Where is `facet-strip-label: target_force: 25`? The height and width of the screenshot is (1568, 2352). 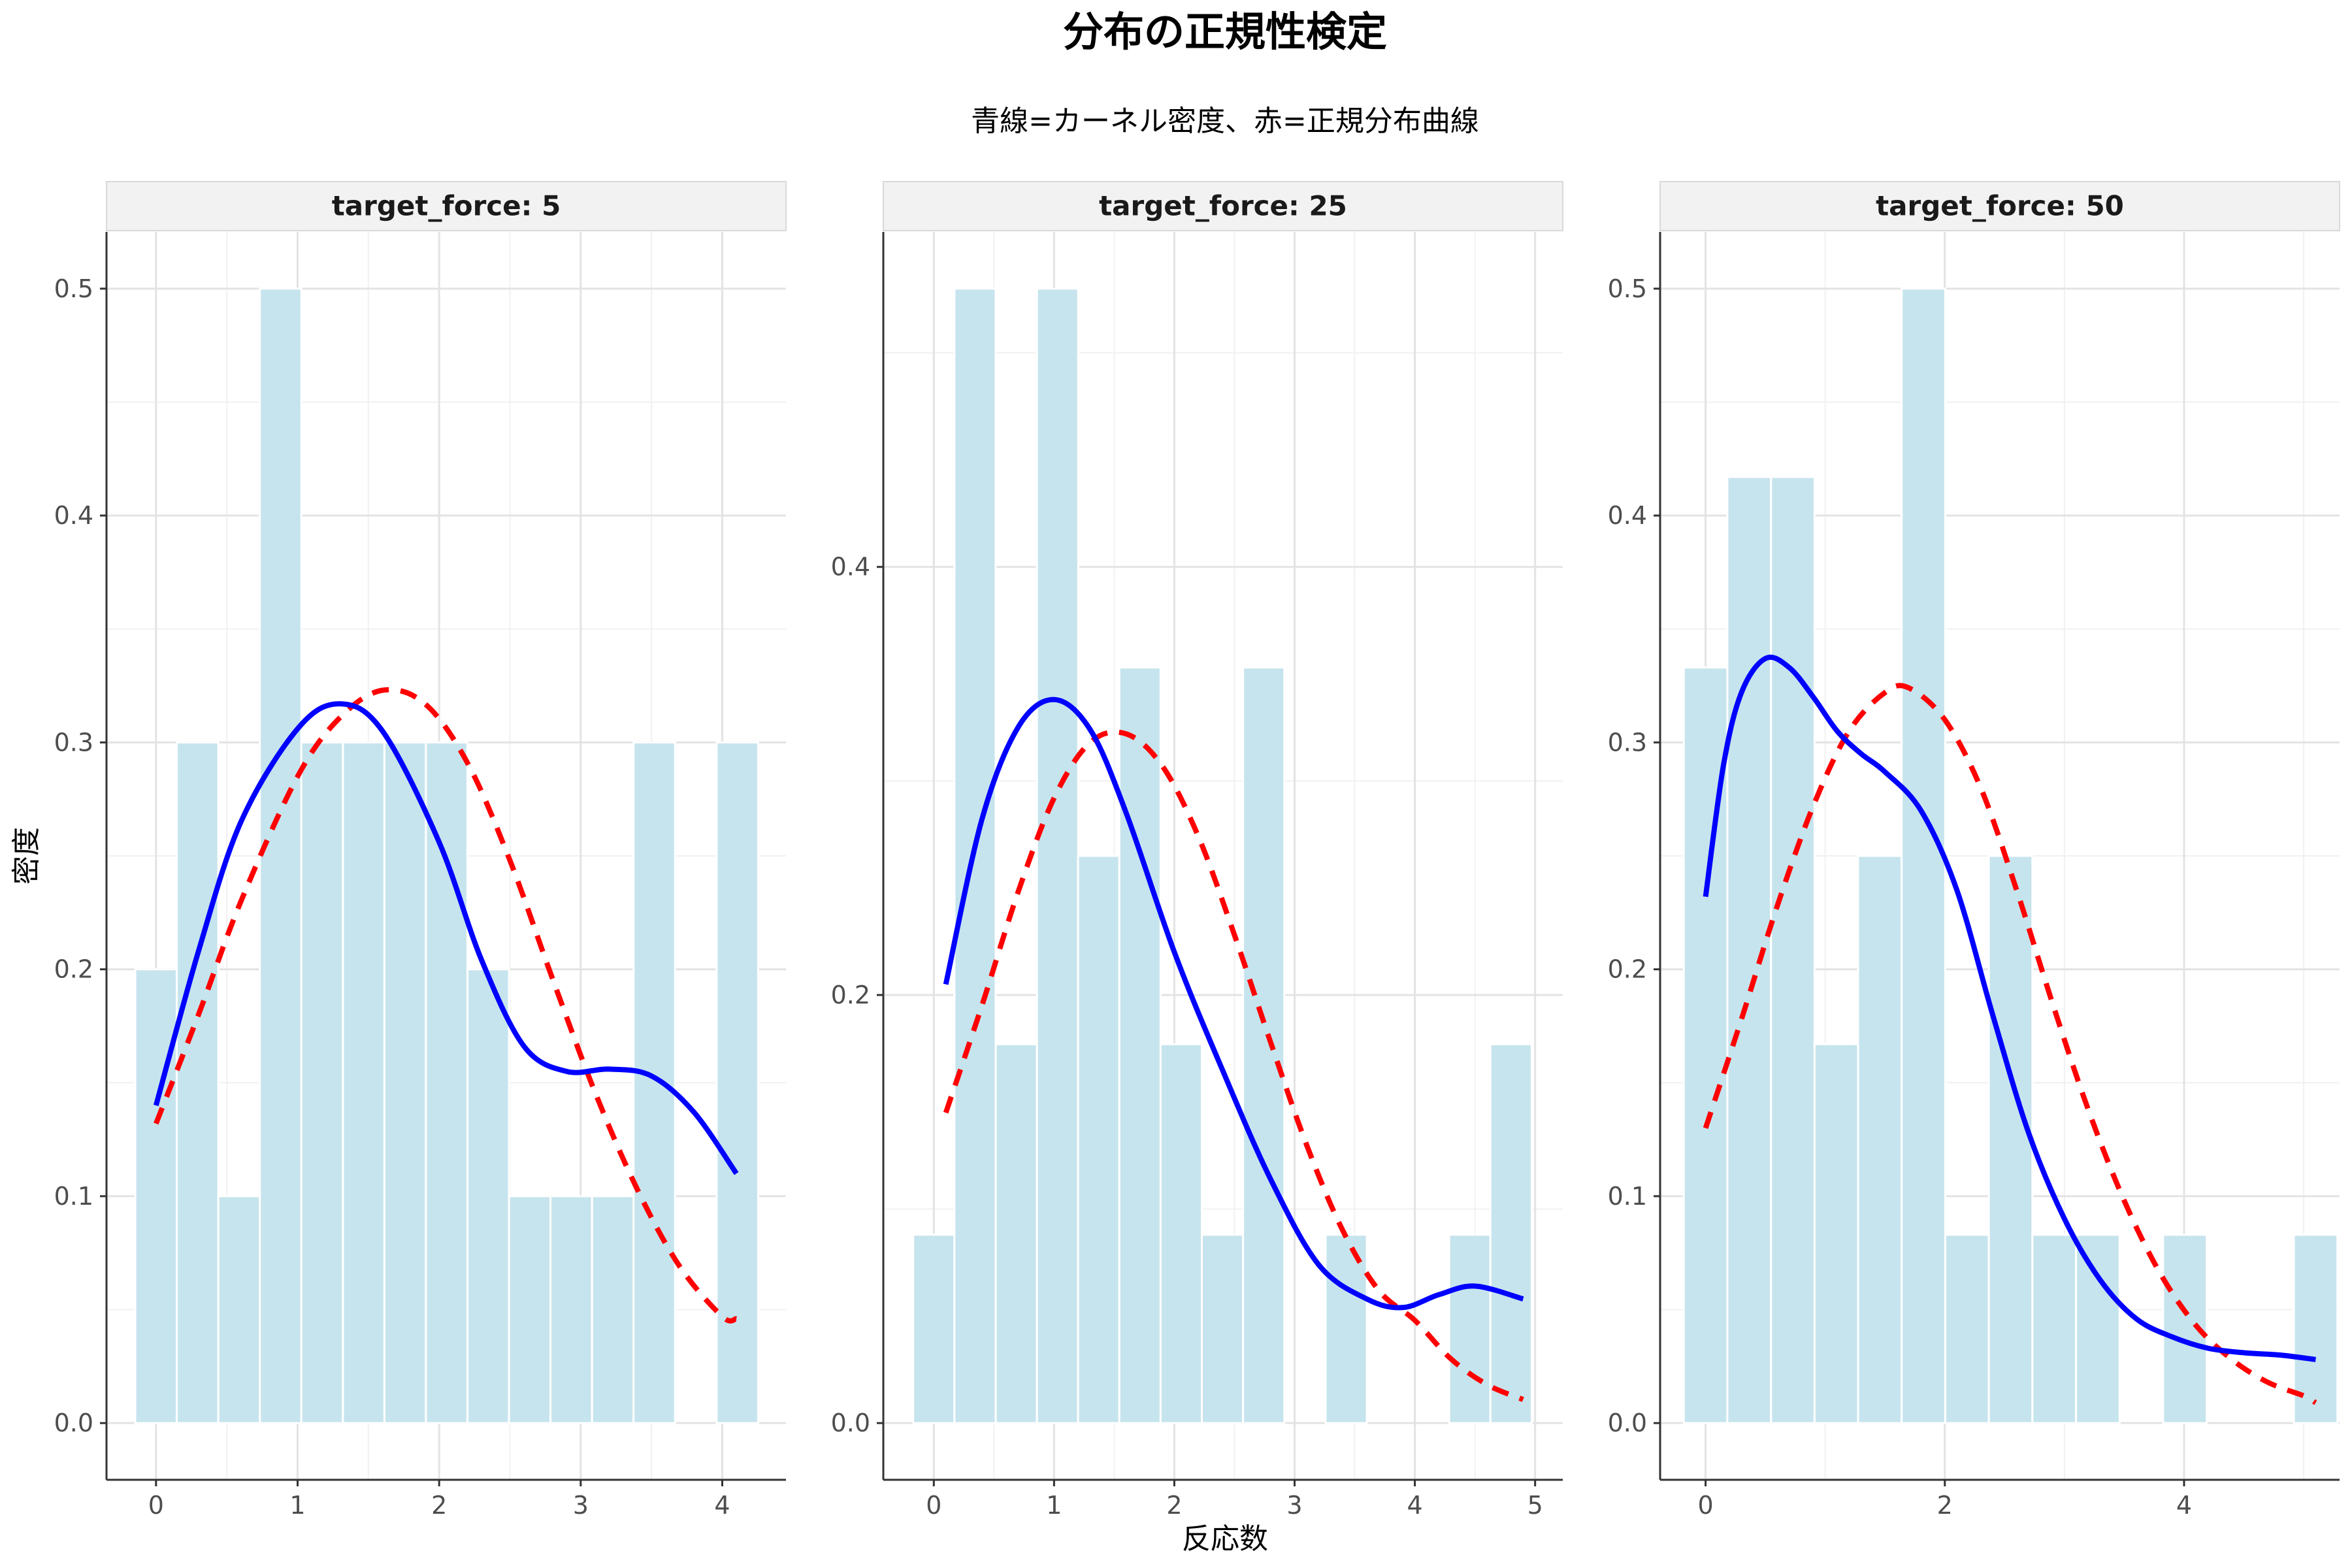
facet-strip-label: target_force: 25 is located at coordinates (1223, 206).